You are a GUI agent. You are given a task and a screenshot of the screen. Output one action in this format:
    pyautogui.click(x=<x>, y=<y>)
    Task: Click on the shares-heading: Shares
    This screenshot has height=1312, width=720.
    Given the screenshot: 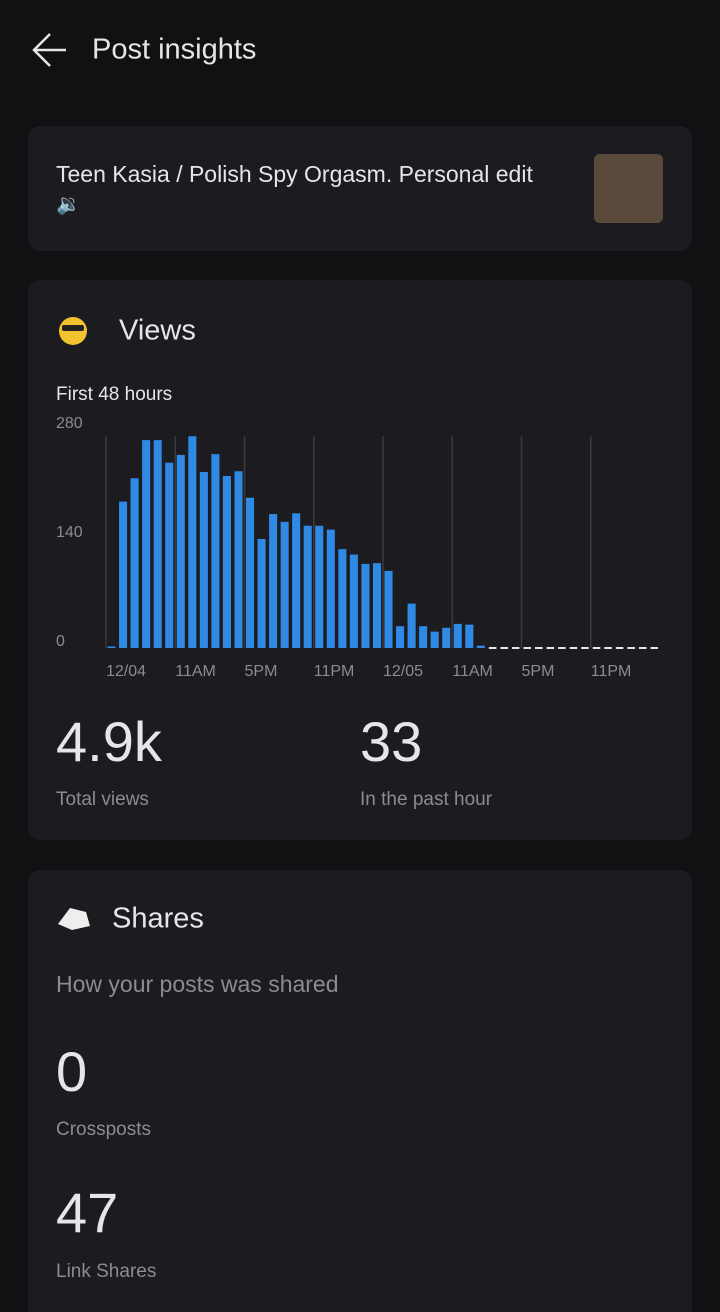 What is the action you would take?
    pyautogui.click(x=158, y=919)
    